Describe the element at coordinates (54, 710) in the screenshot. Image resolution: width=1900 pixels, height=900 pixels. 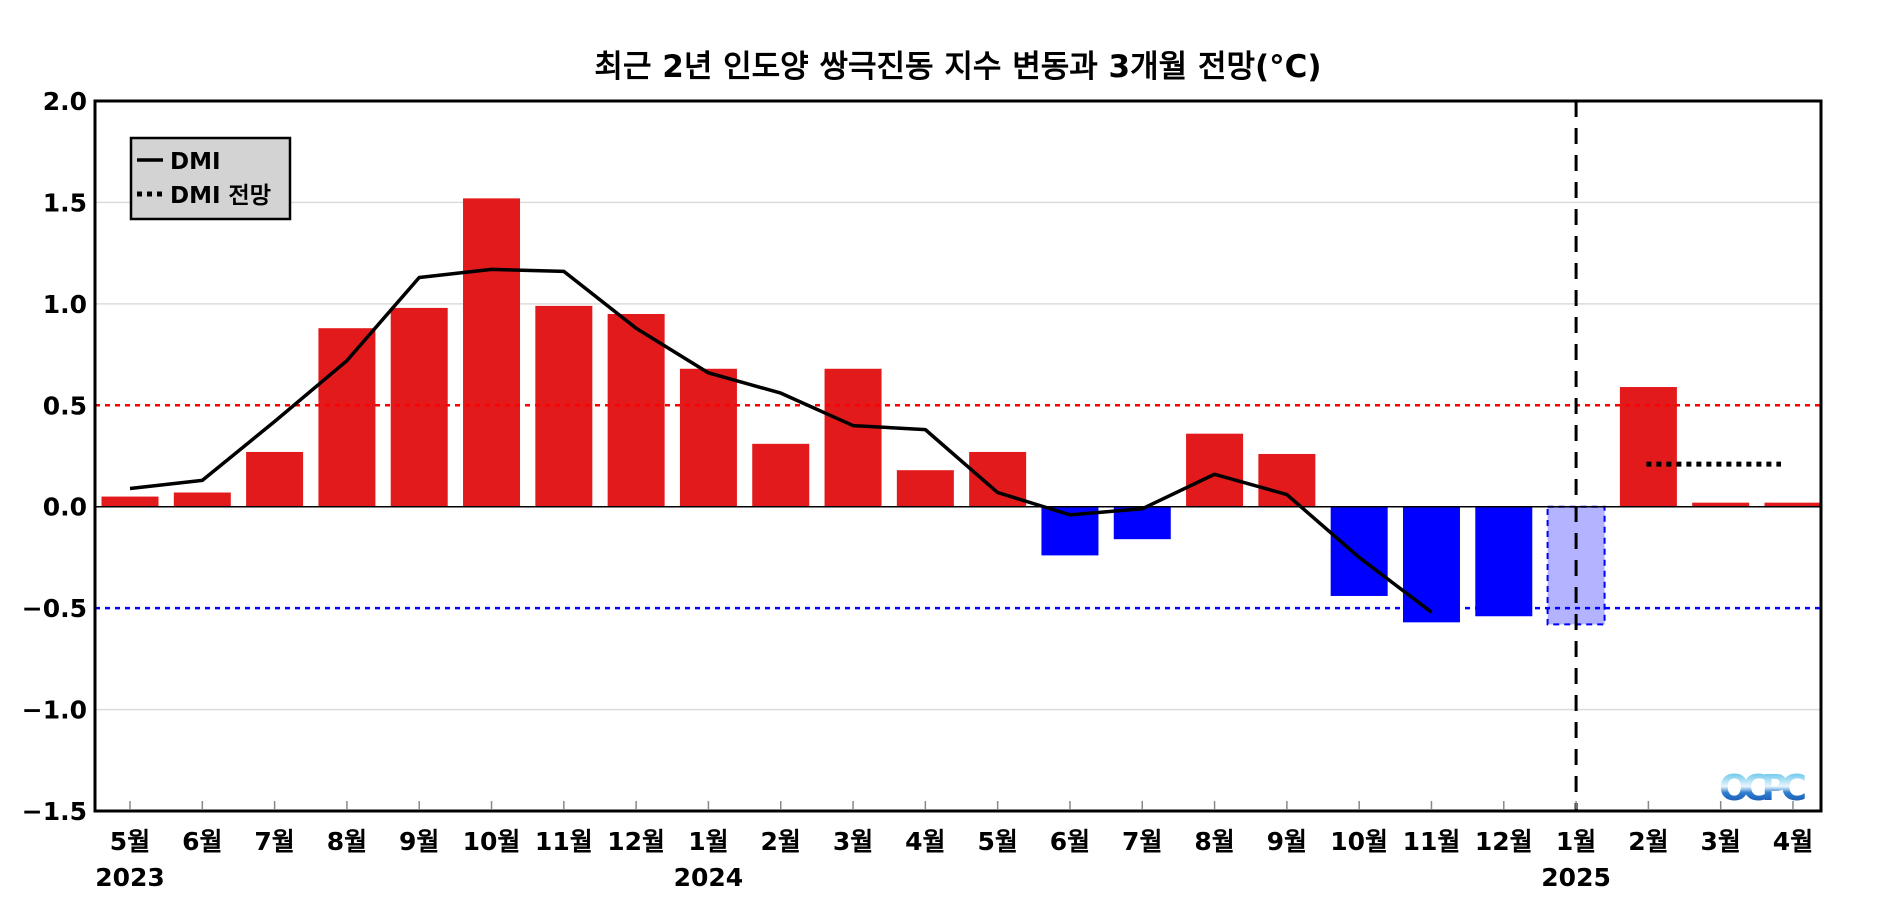
I see `y-tick-label: −1.0` at that location.